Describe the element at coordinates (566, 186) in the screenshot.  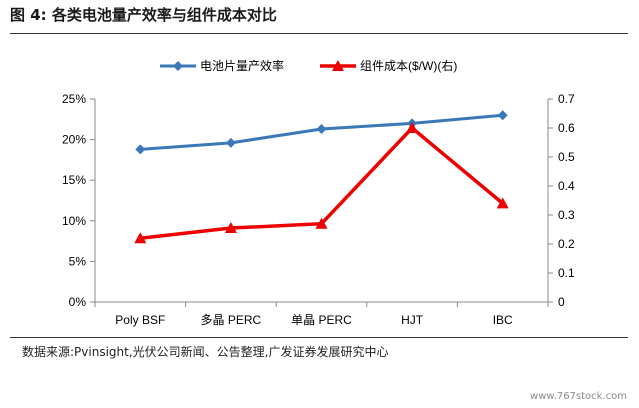
I see `right-y-tick-label: 0.4` at that location.